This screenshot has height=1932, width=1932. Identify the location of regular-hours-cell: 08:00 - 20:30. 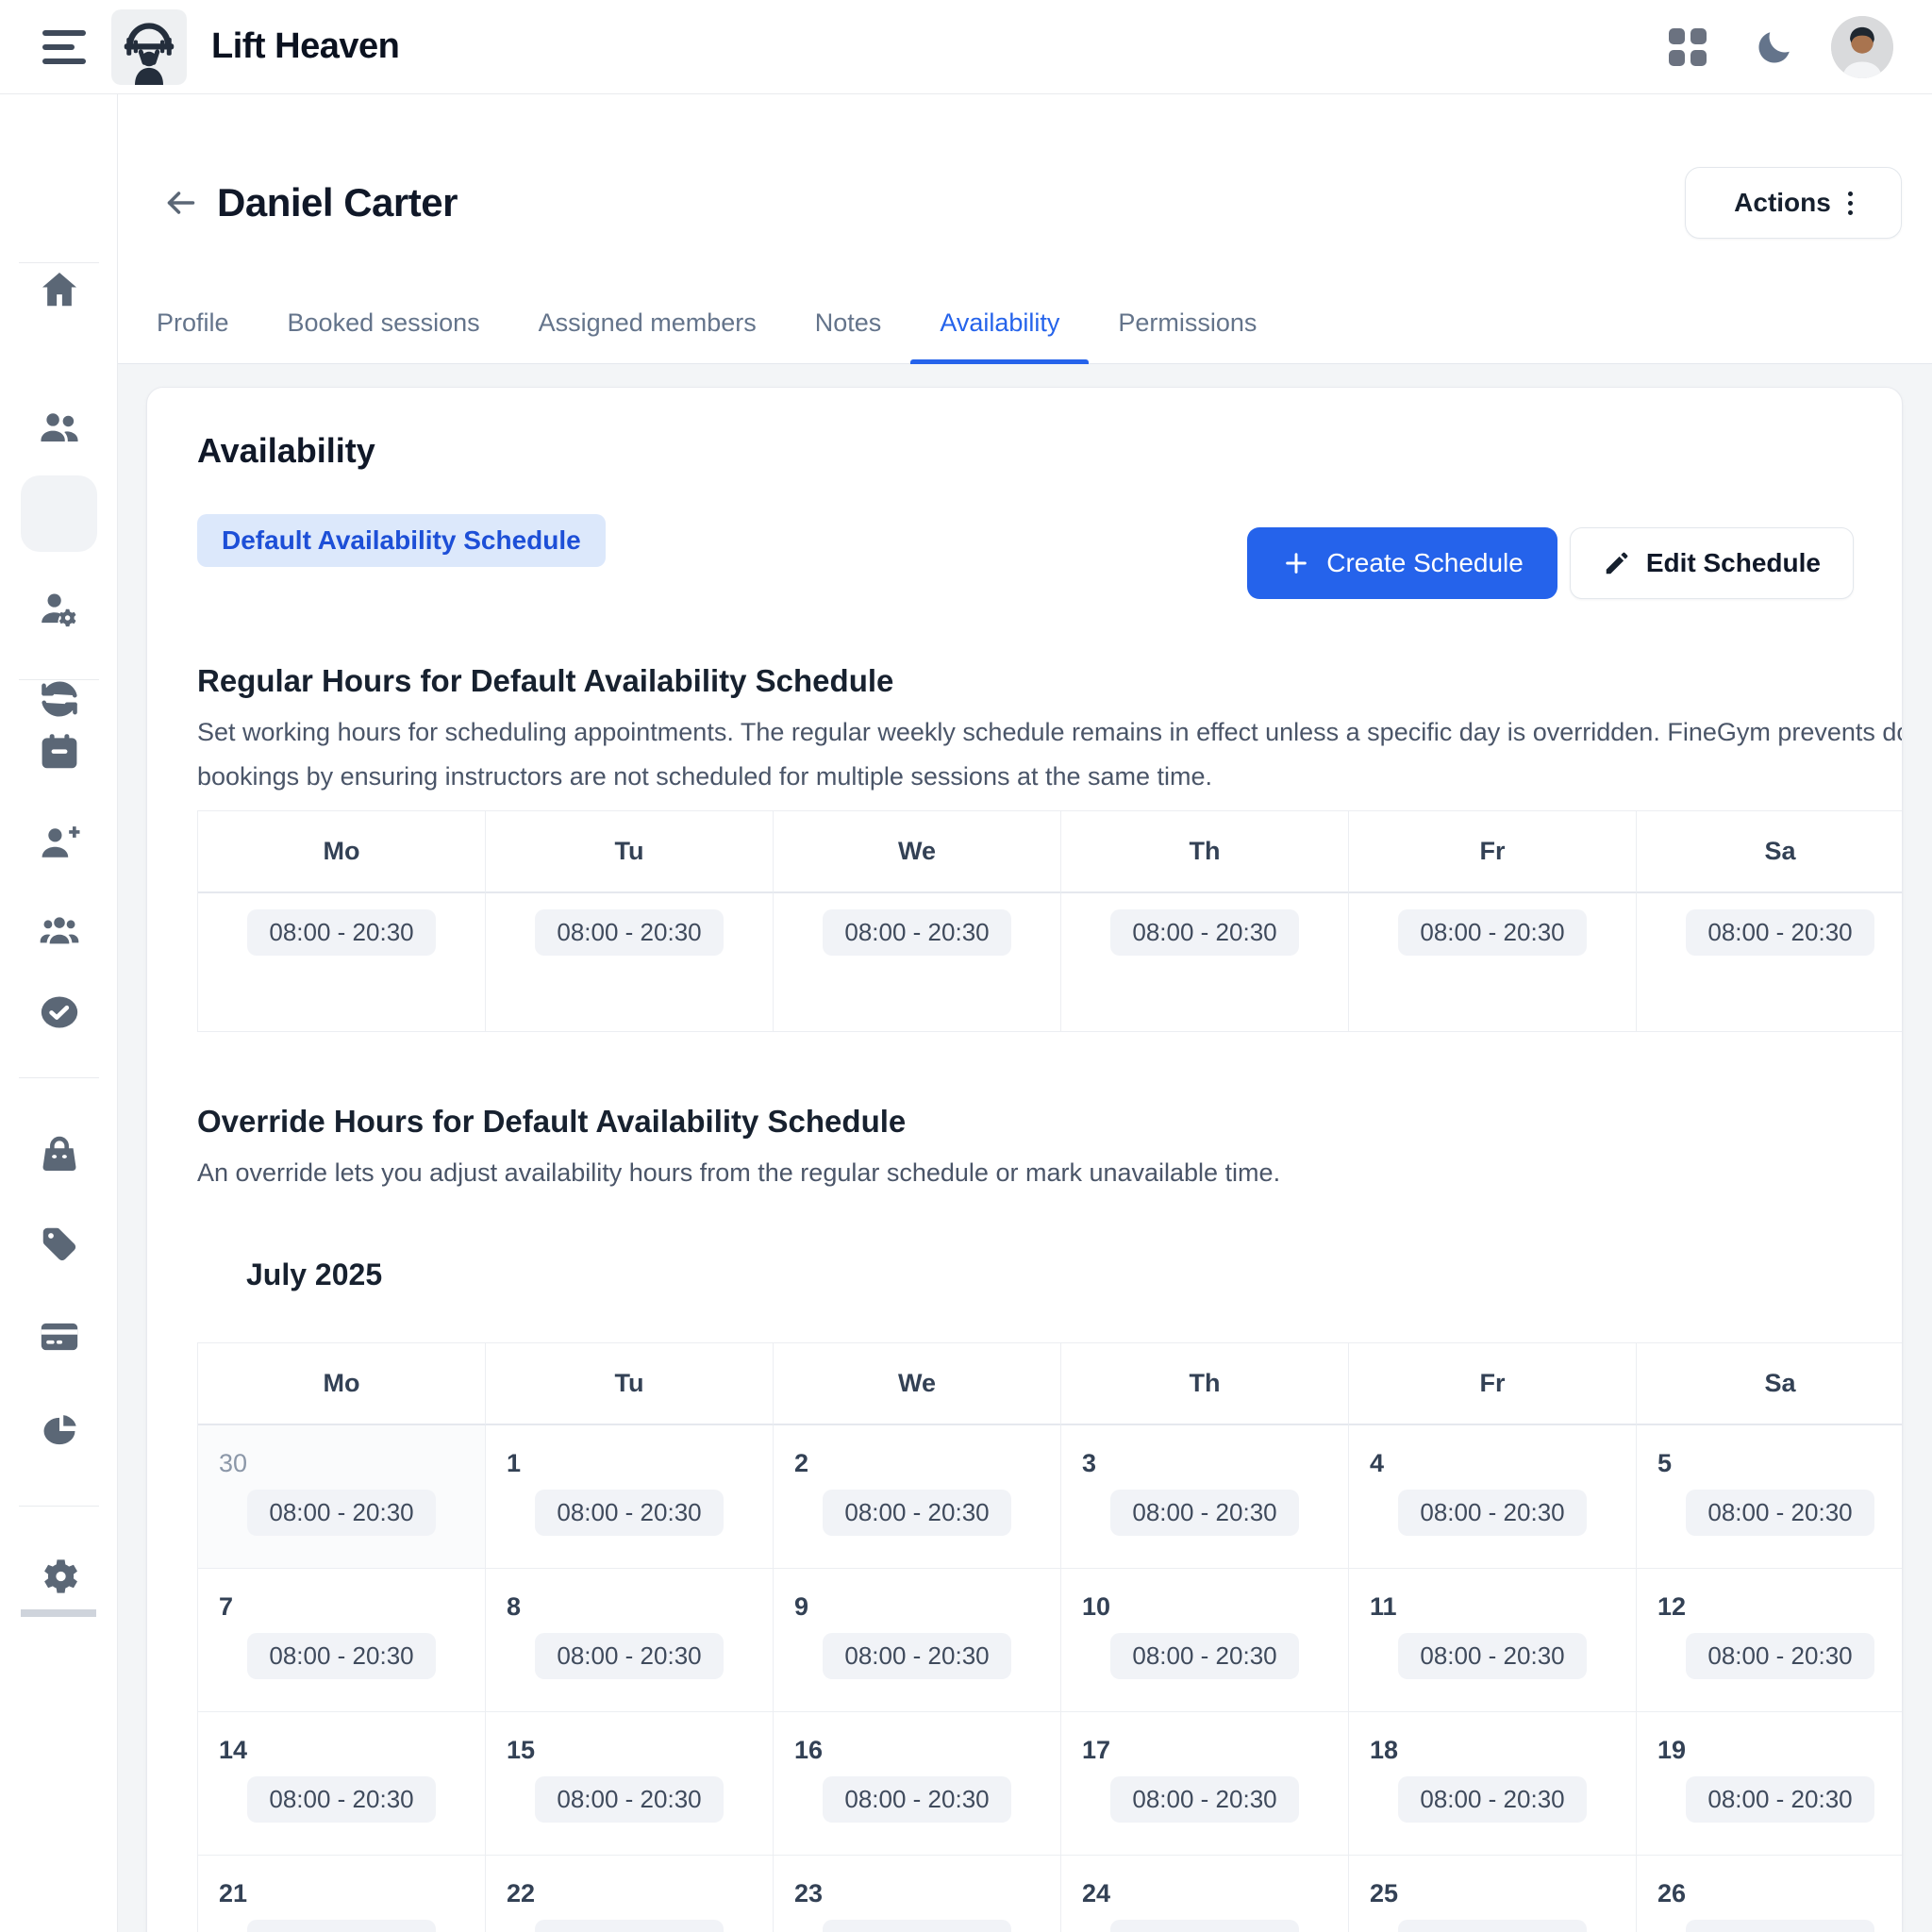
(918, 963).